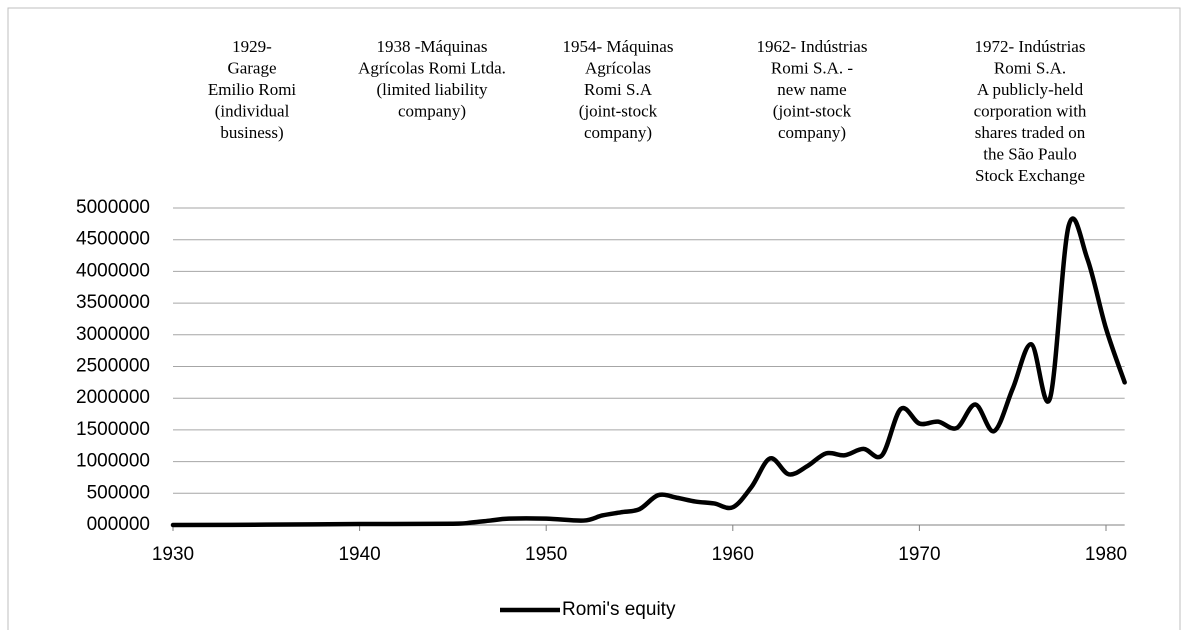  I want to click on annotation: Agrícolas Romi Ltda., so click(432, 67).